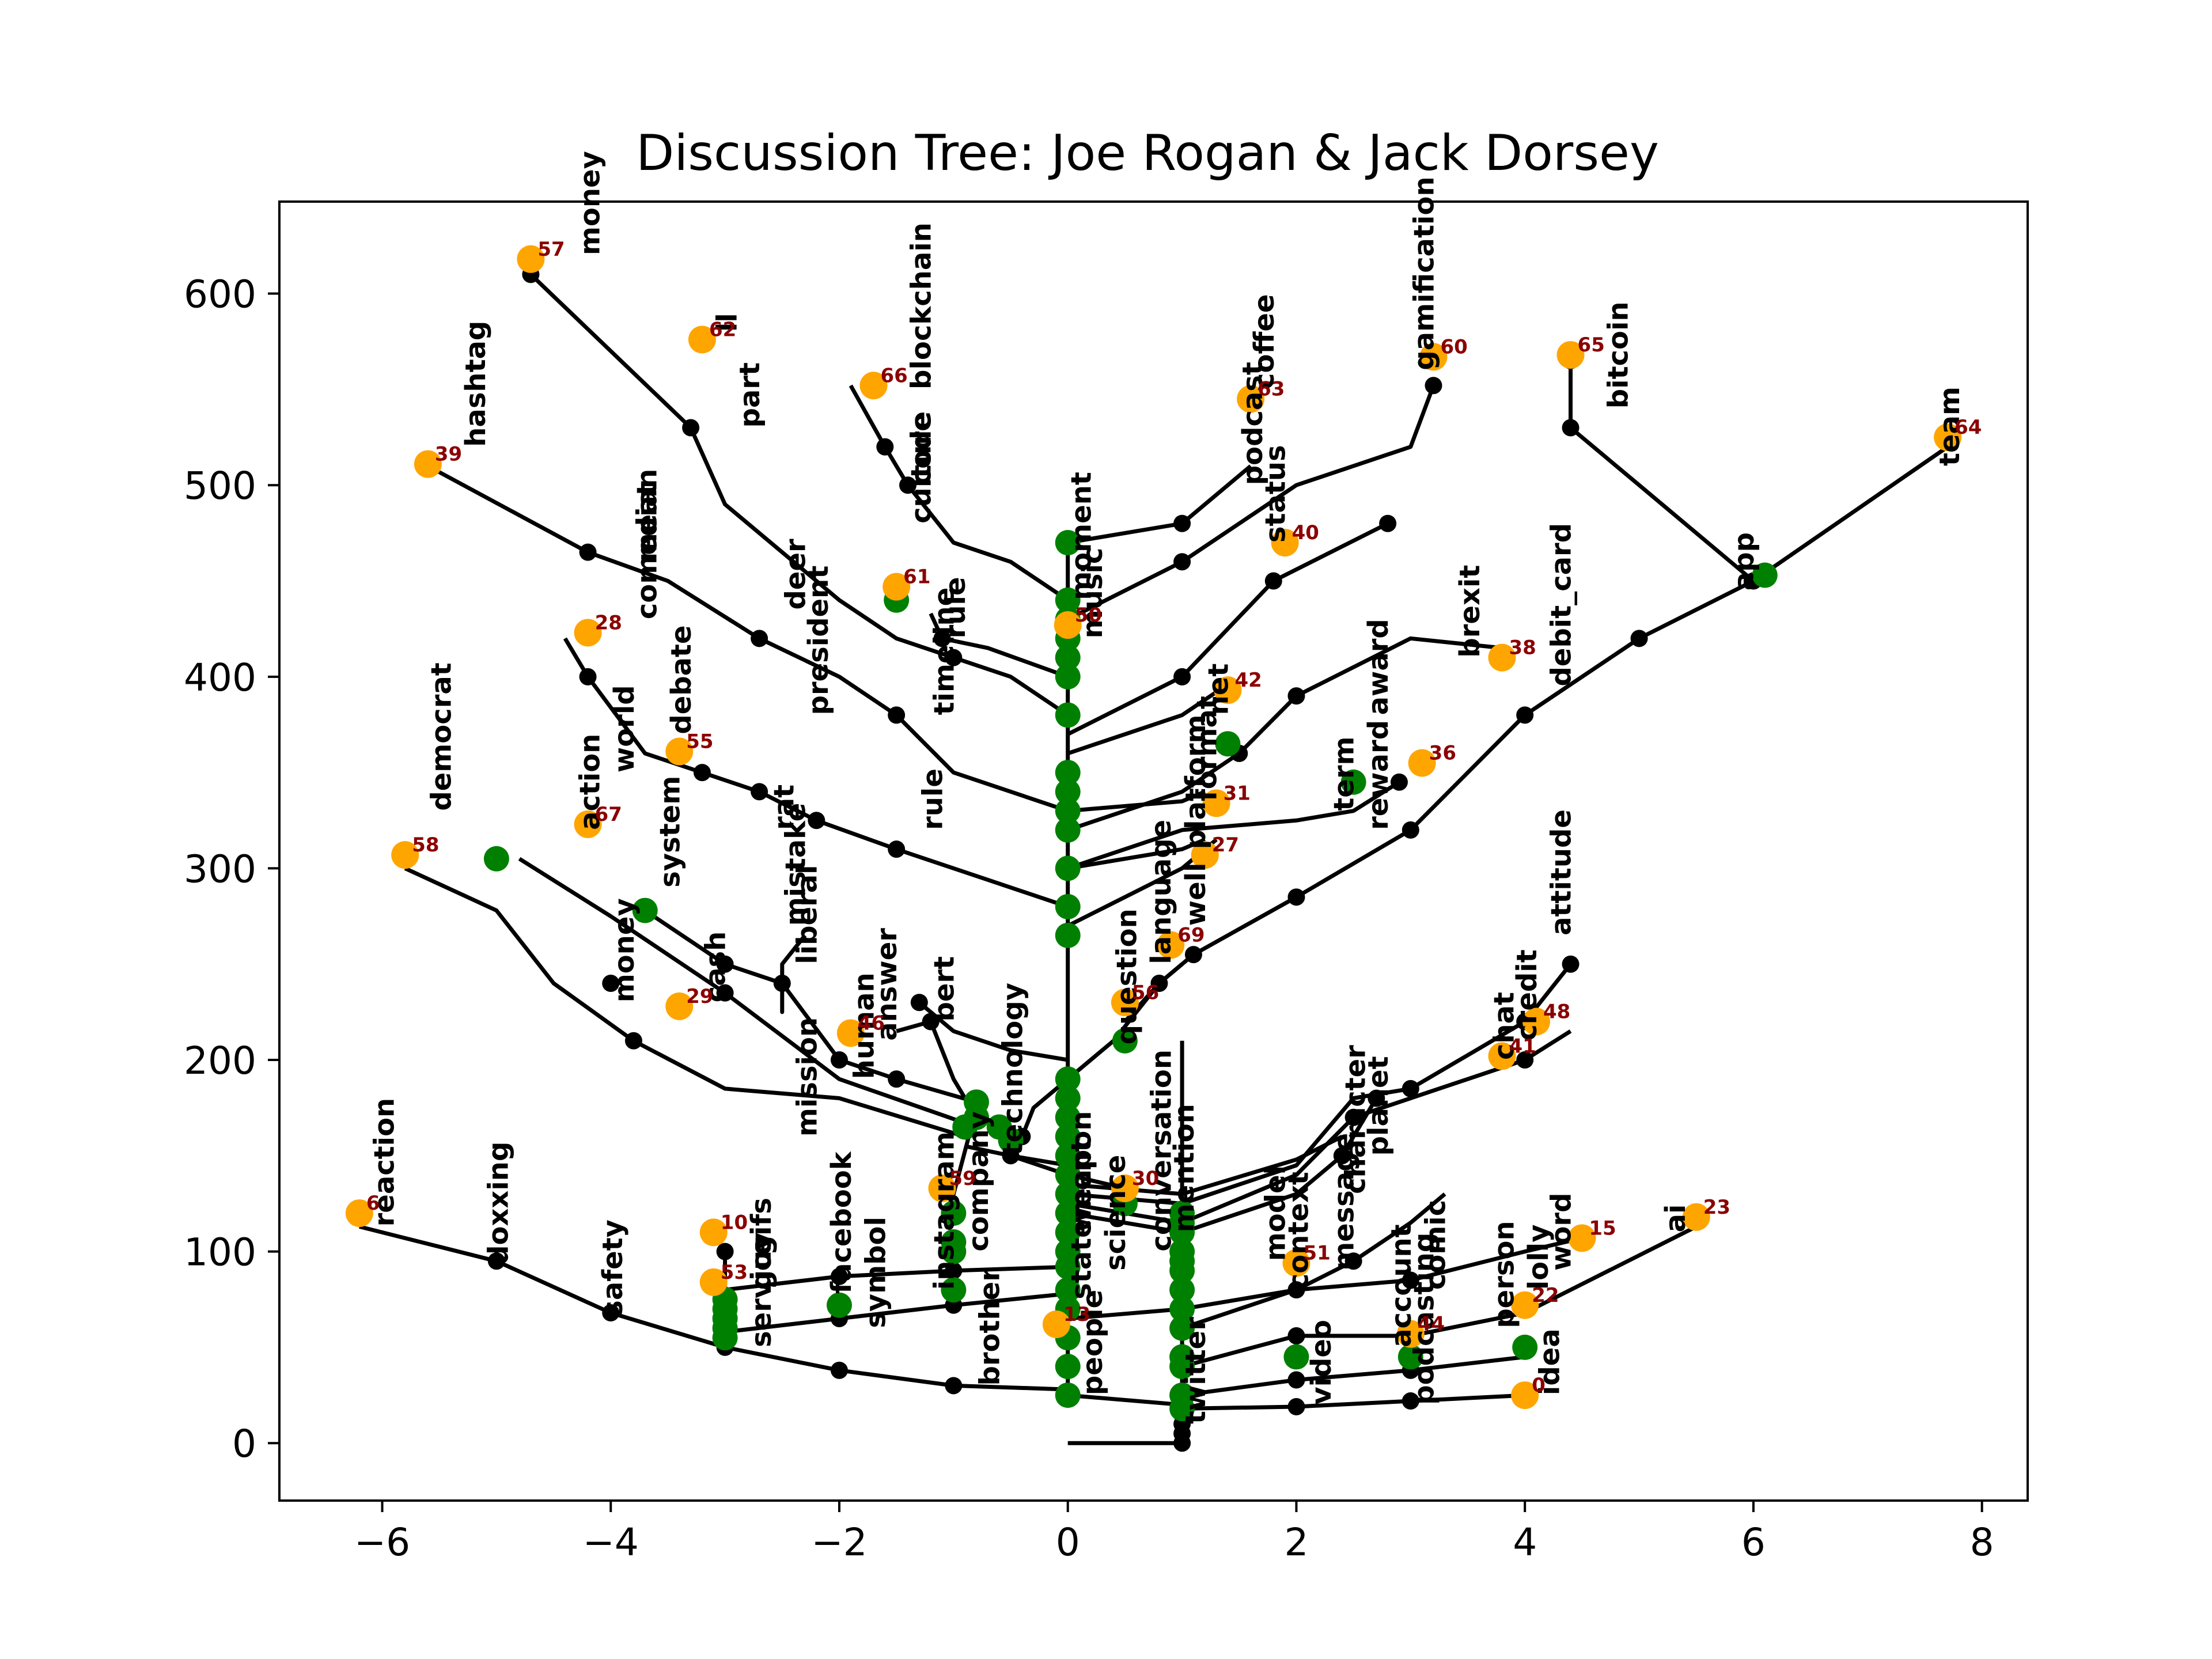 This screenshot has height=1659, width=2212. Describe the element at coordinates (1013, 1069) in the screenshot. I see `word-label: technology` at that location.